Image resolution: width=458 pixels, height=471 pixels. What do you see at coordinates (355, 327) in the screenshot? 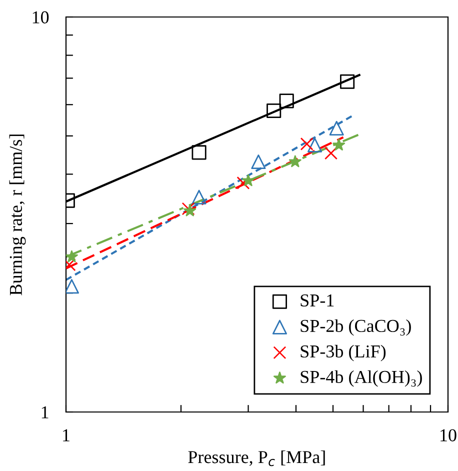
I see `legend-label: SP-2b (CaCO₃)` at bounding box center [355, 327].